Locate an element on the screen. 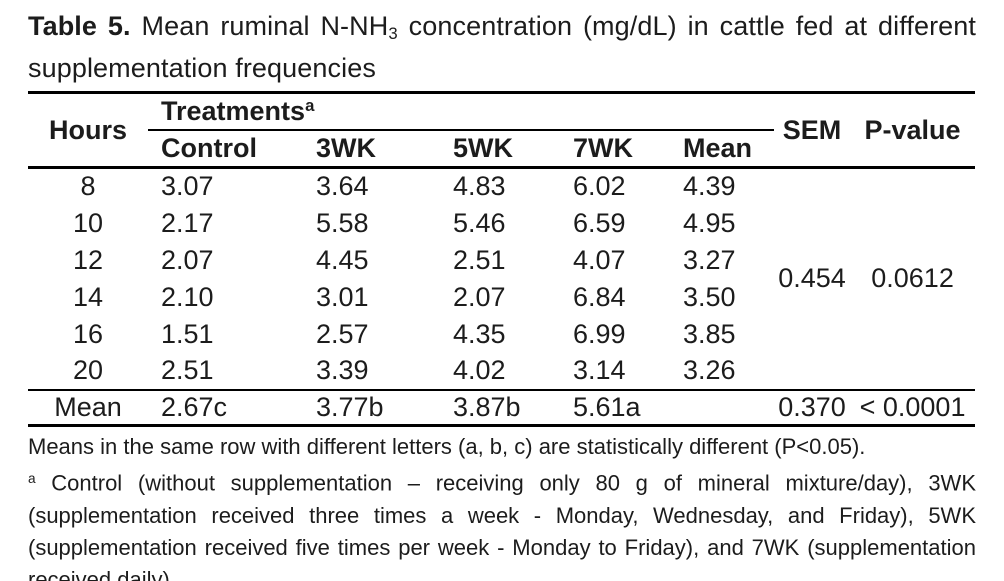 The image size is (1004, 581). table-row-hour-14: 14 2.10 3.01 2.07 6.84 3.50 is located at coordinates (501, 297).